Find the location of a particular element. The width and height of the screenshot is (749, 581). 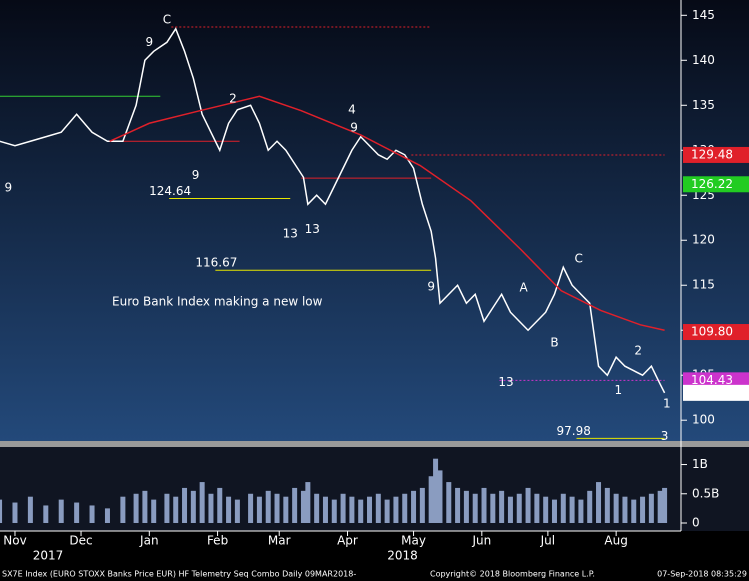

footer-center: Copyright© 2018 Bloomberg Finance L.P. is located at coordinates (512, 574).